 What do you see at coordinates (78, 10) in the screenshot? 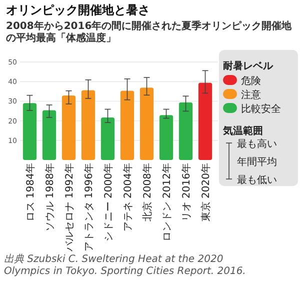
I see `chart-title: オリンピック開催地と暑さ` at bounding box center [78, 10].